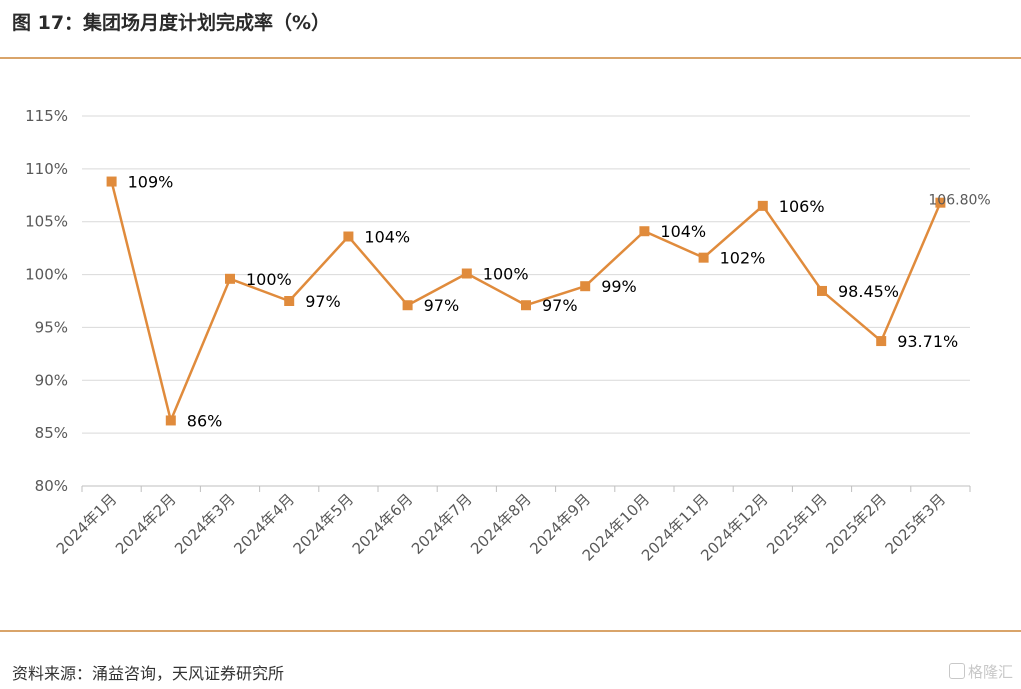 The height and width of the screenshot is (689, 1021). What do you see at coordinates (205, 420) in the screenshot?
I see `data-label: 86%` at bounding box center [205, 420].